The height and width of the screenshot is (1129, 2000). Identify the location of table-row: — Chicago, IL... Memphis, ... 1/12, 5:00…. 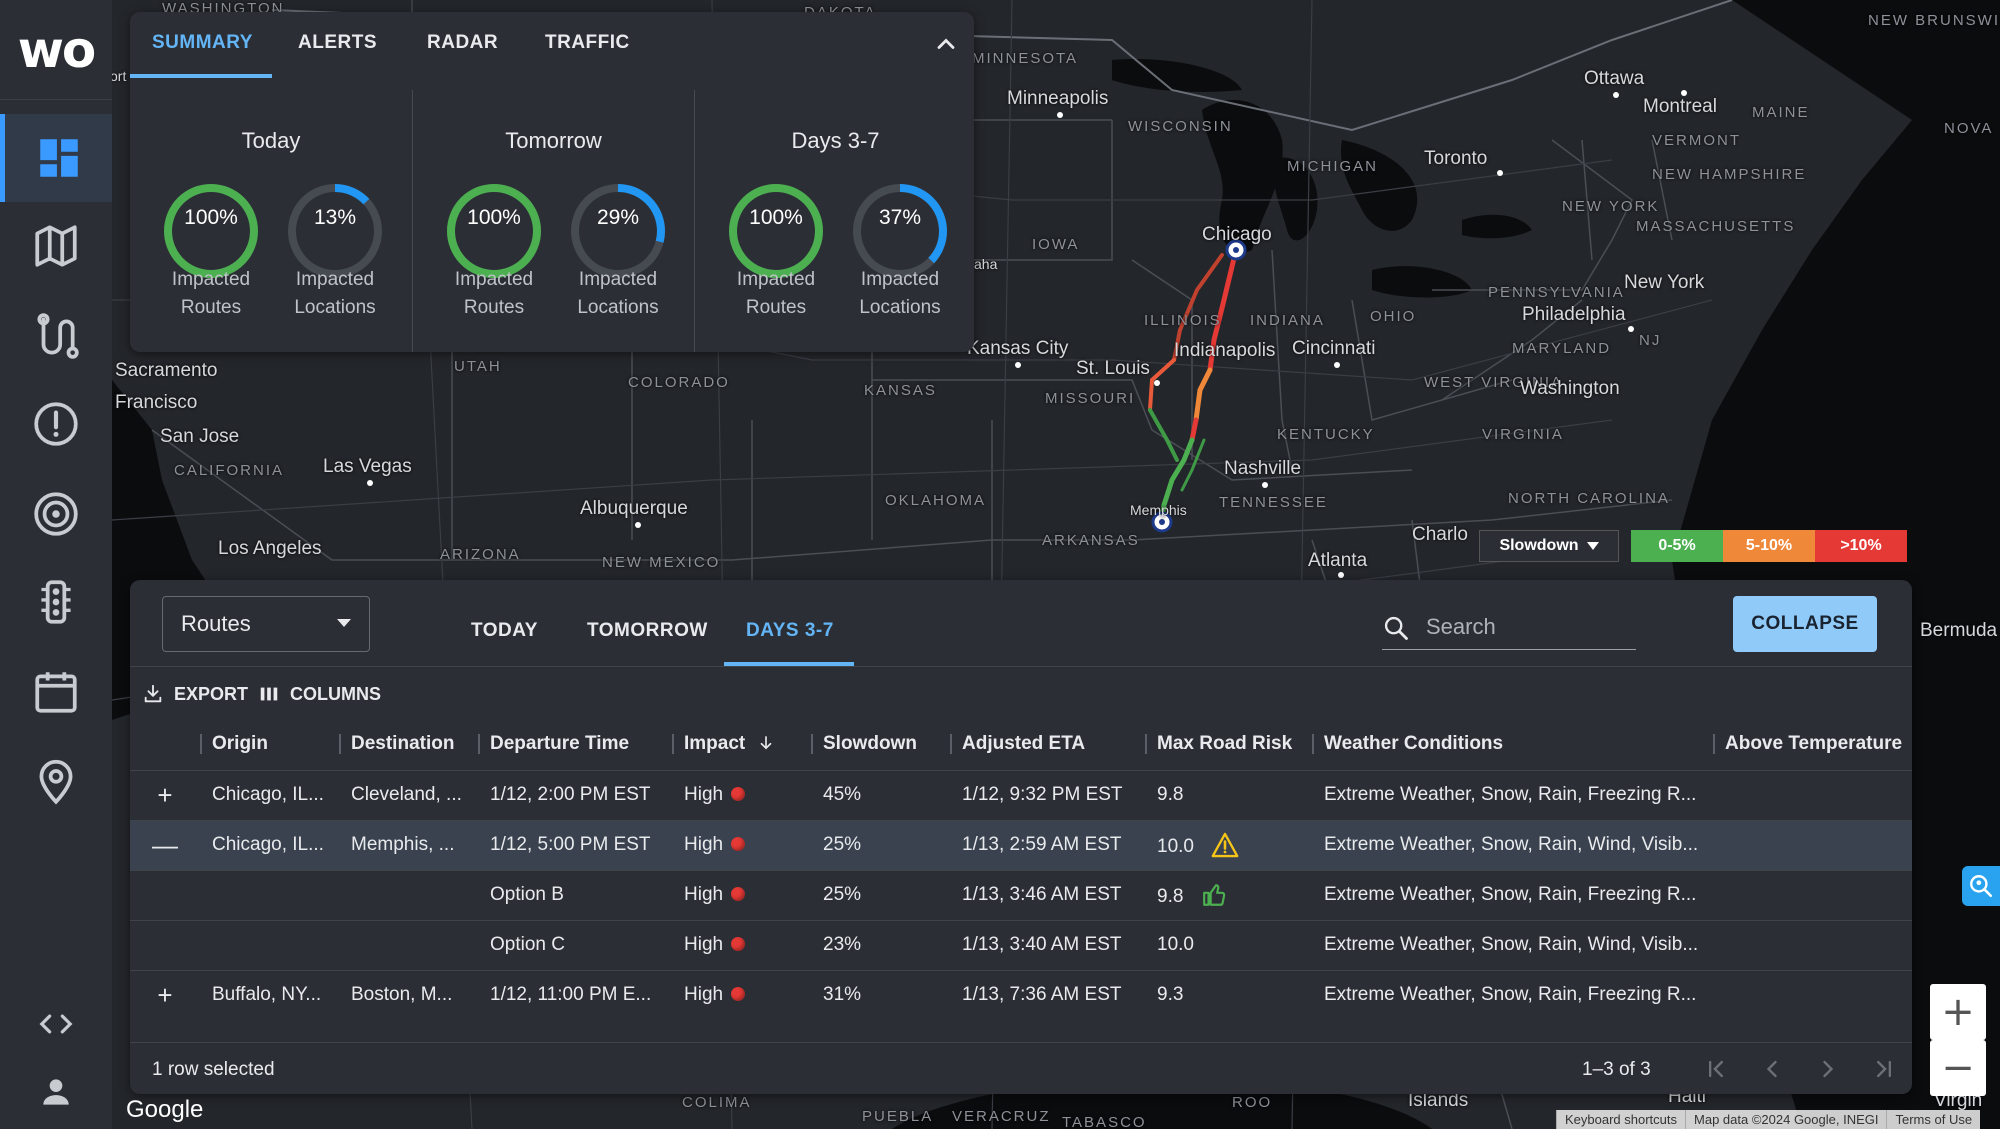
(1021, 844).